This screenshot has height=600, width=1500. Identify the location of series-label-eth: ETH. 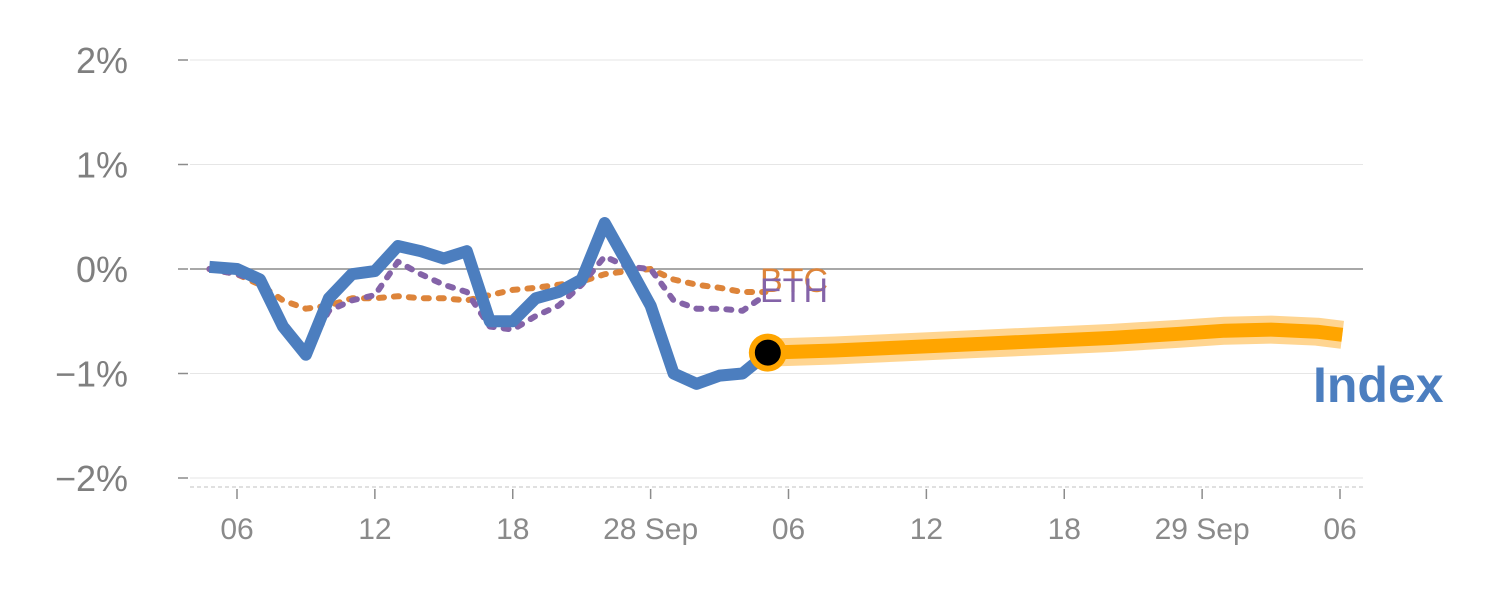
(794, 291).